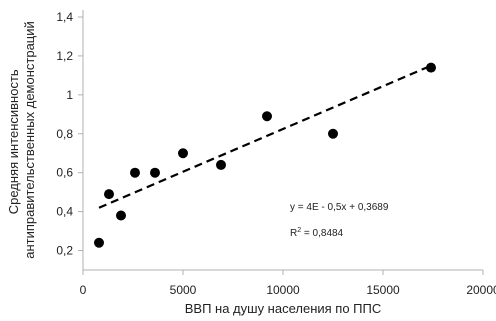 Image resolution: width=496 pixels, height=321 pixels. I want to click on x-axis-title: ВВП на душу населения по ППС, so click(283, 308).